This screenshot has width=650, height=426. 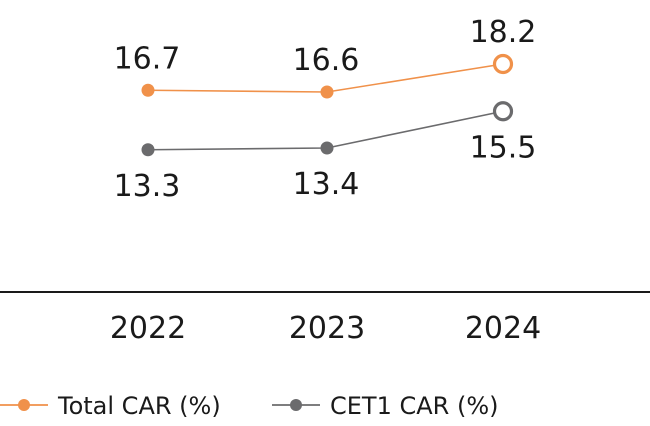 I want to click on x-tick-label-2: 2024, so click(x=503, y=328).